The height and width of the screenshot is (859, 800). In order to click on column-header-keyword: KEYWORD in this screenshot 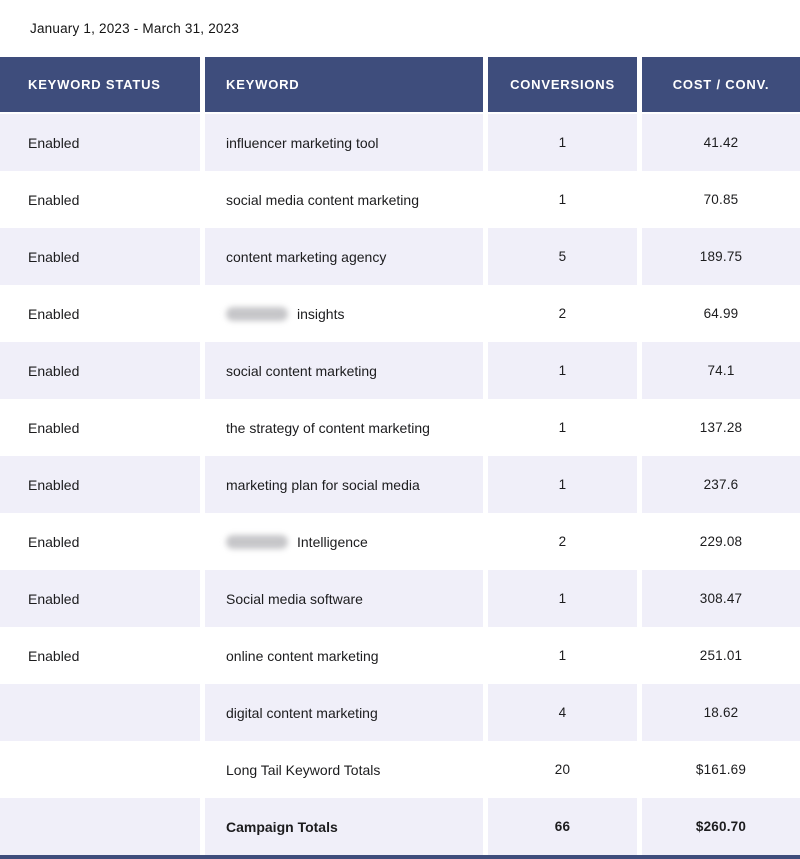, I will do `click(344, 84)`.